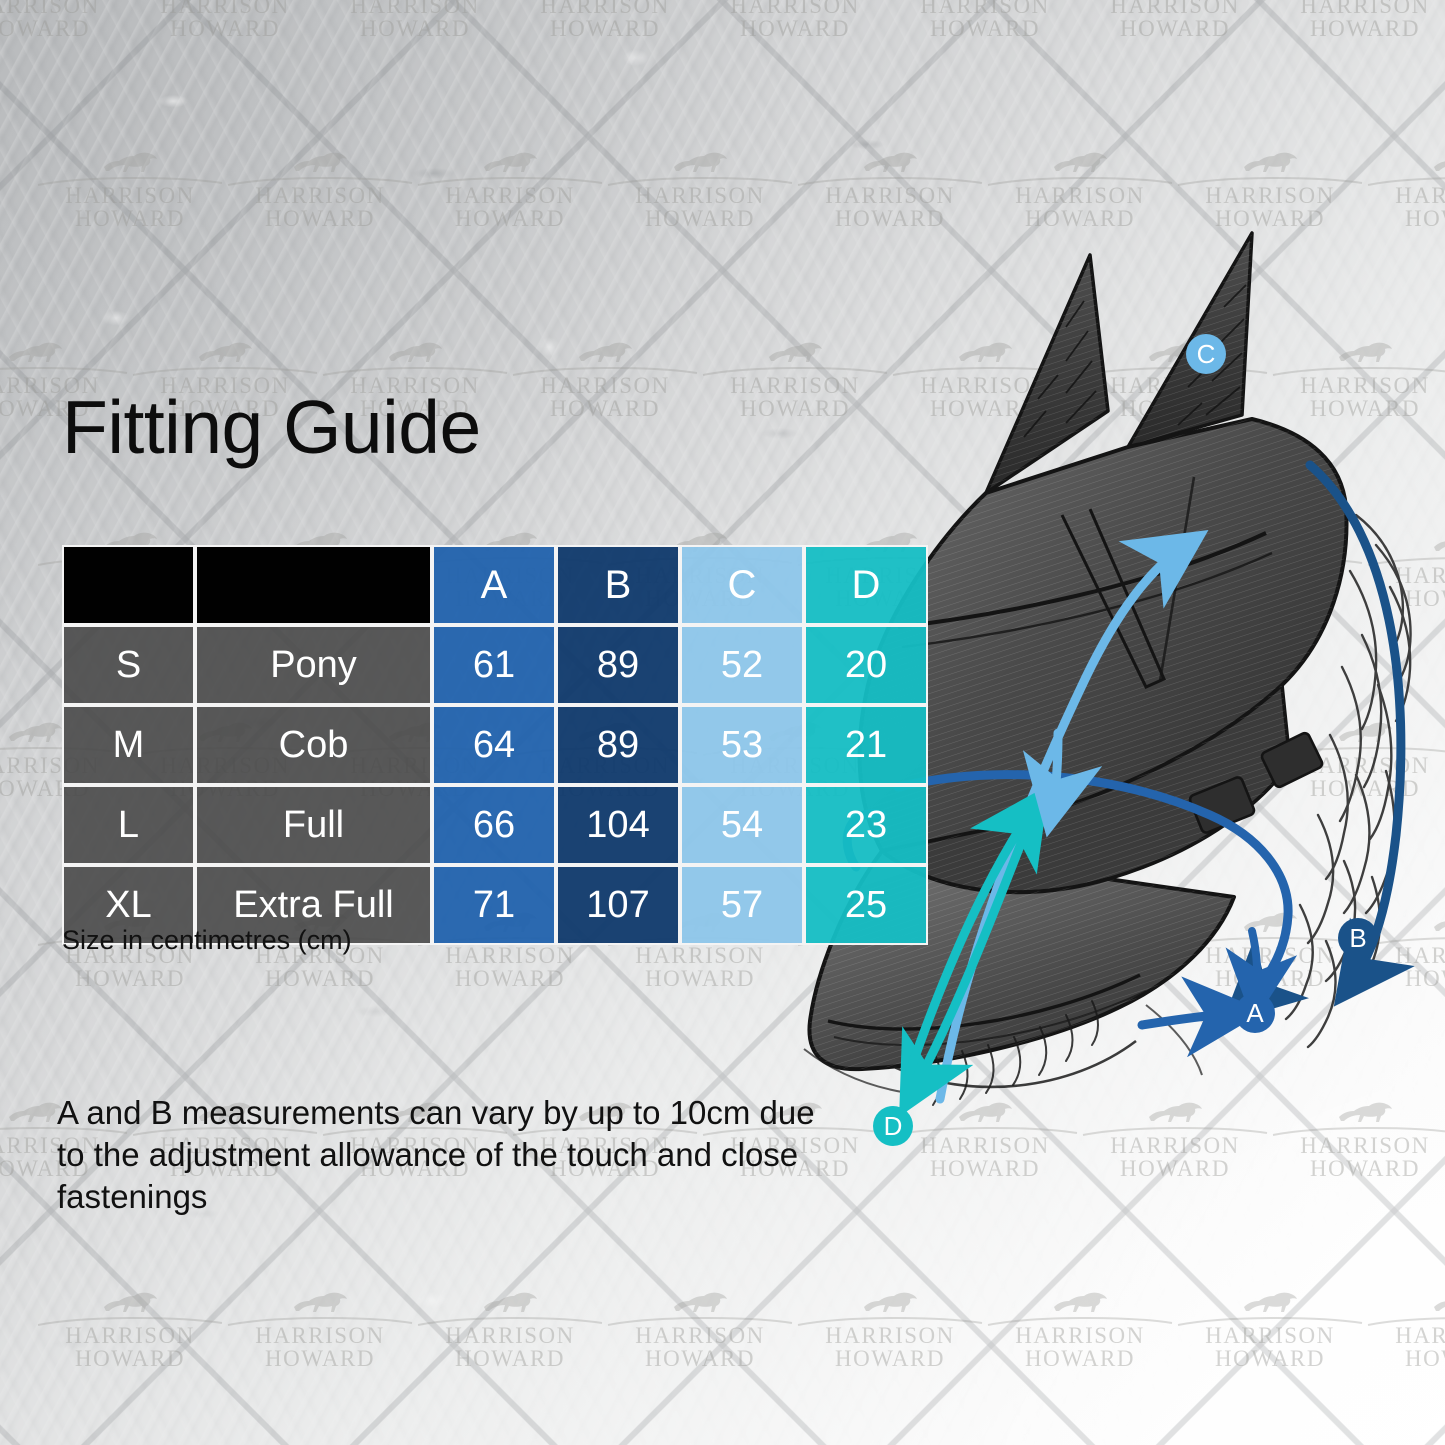  Describe the element at coordinates (866, 665) in the screenshot. I see `cell-d: 20` at that location.